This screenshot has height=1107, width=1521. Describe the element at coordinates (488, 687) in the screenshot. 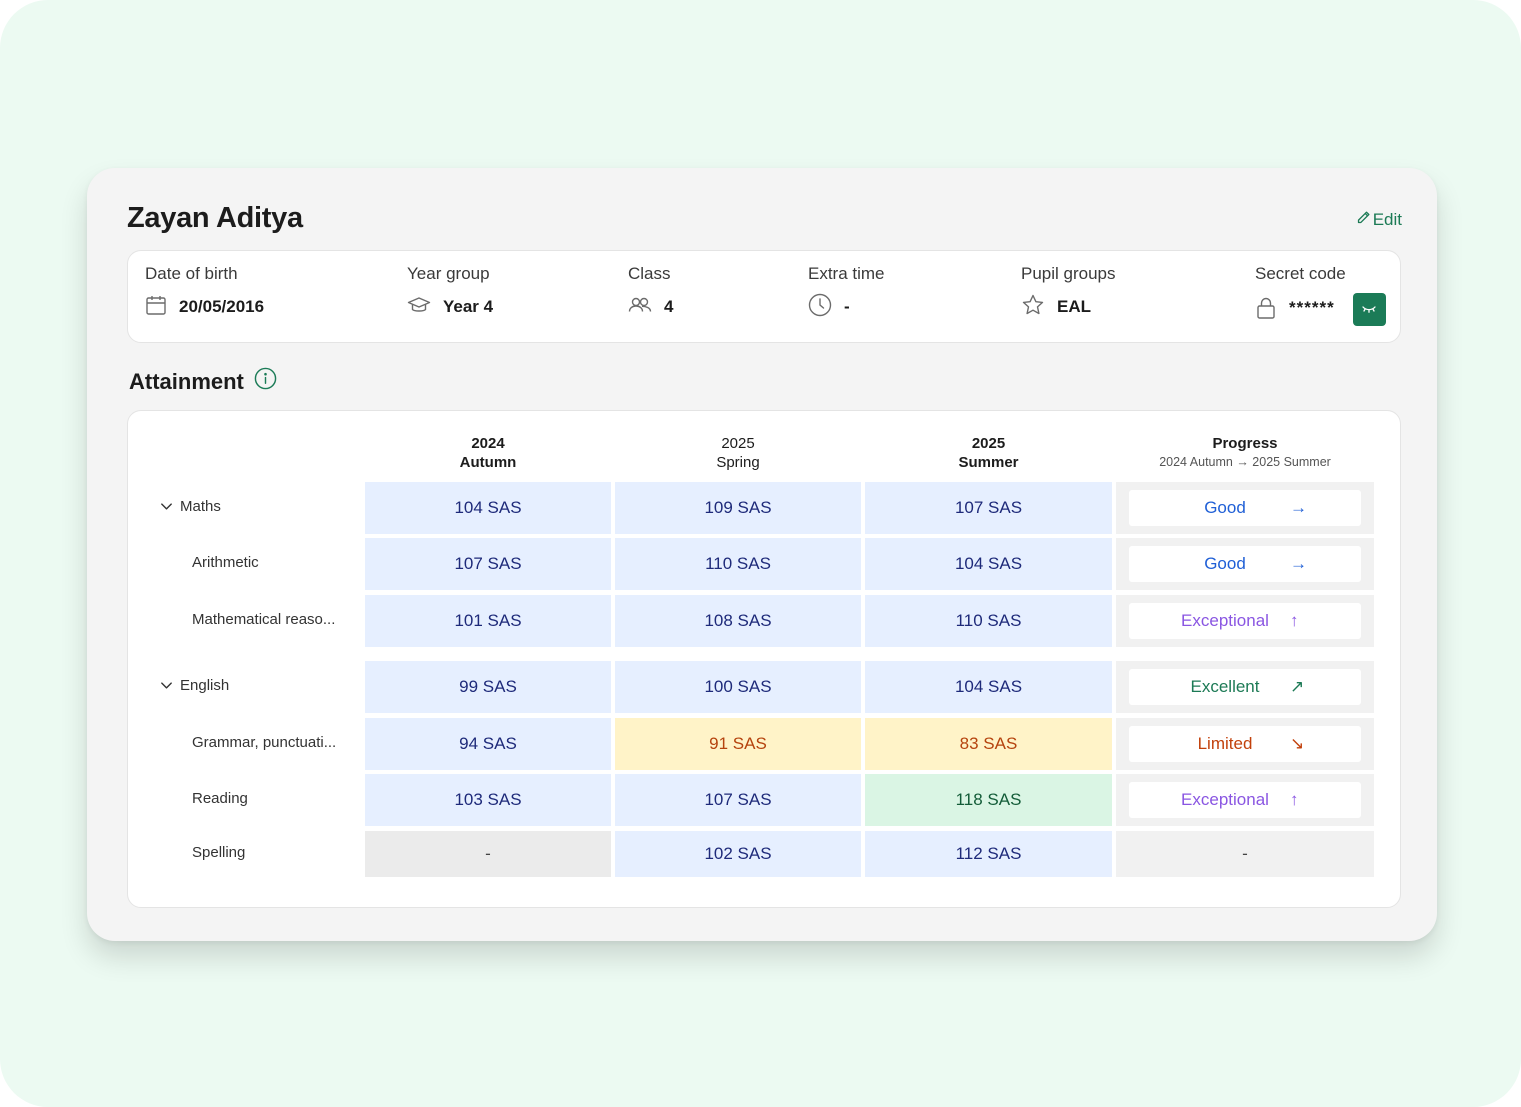

I see `score-cell: 99 SAS` at that location.